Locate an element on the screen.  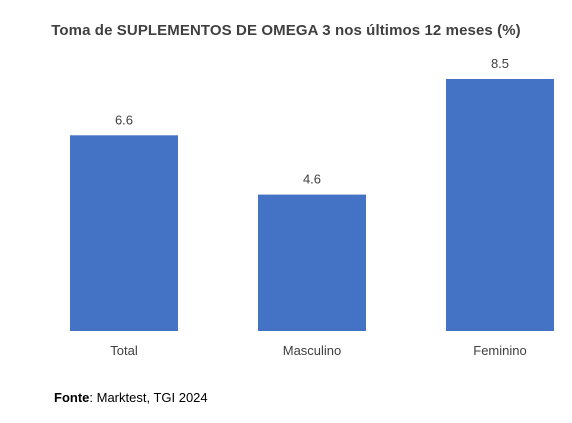
source-note: Fonte: Marktest, TGI 2024 is located at coordinates (131, 397).